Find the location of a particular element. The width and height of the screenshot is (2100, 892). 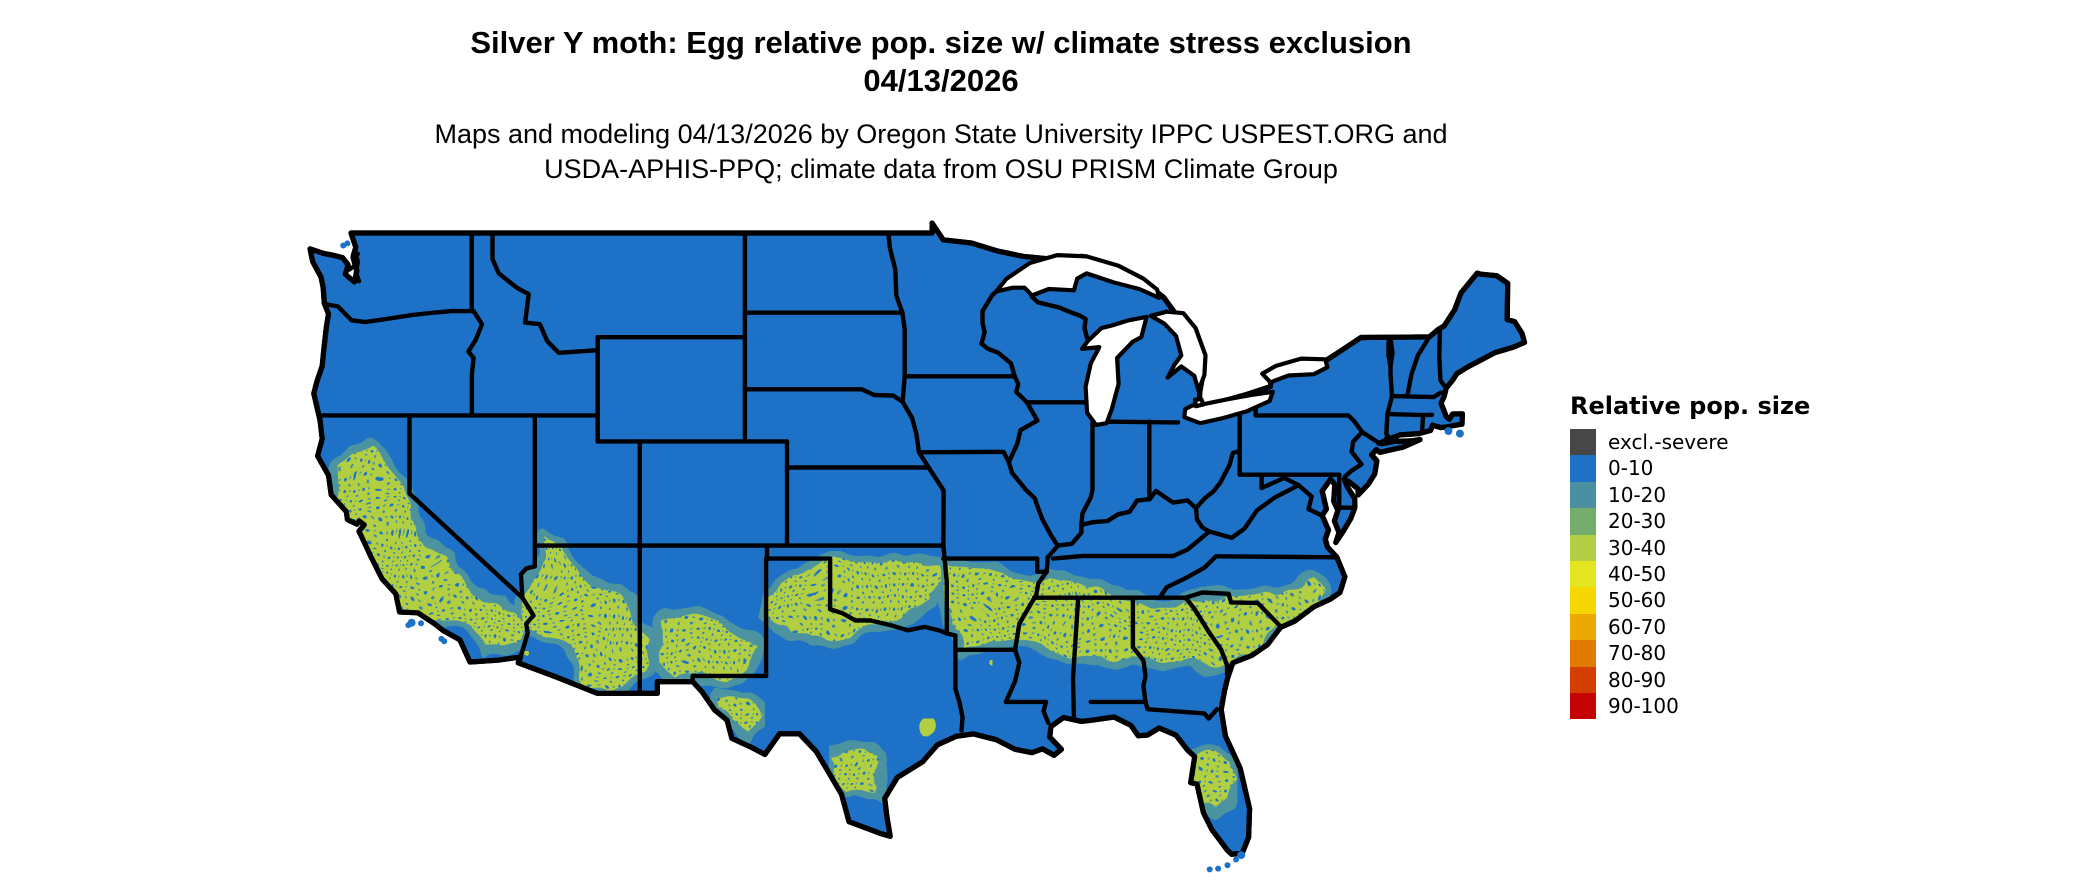

legend-label: 30-40 is located at coordinates (1637, 547).